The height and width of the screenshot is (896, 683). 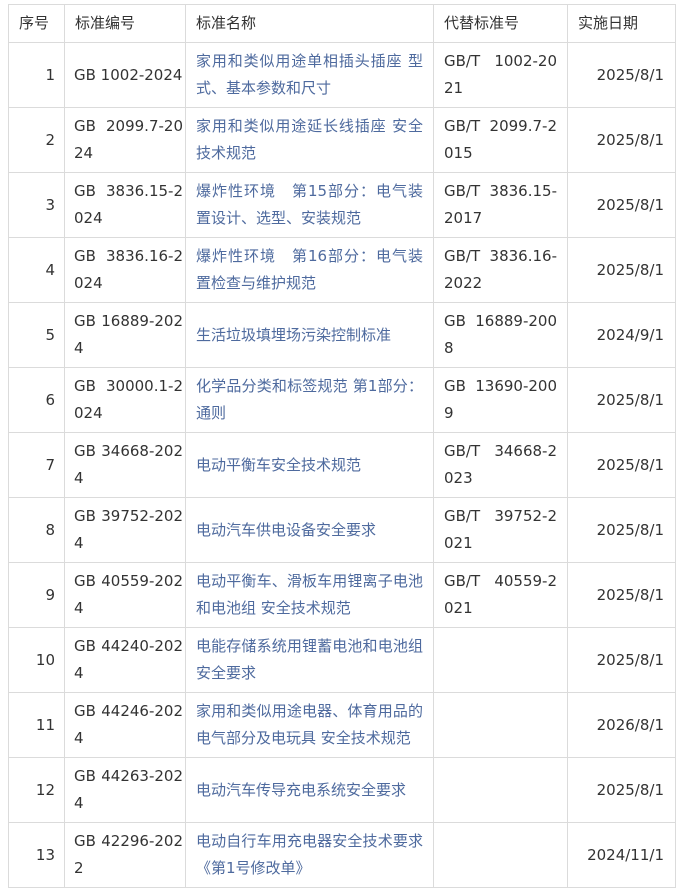 I want to click on standard-code-cell: GB 44246-2024, so click(x=125, y=725).